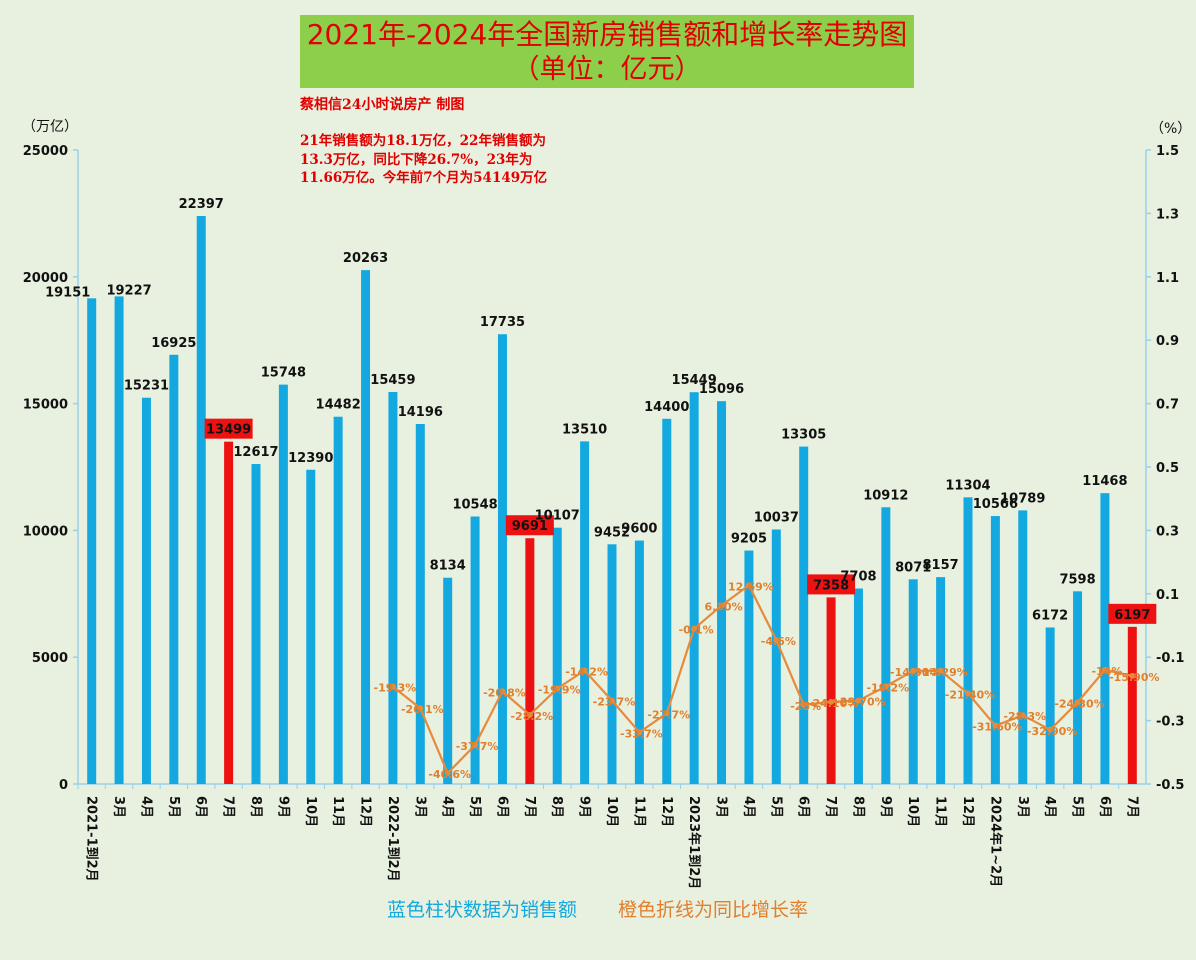 The image size is (1196, 960). What do you see at coordinates (173, 343) in the screenshot?
I see `bar-value-label: 16925` at bounding box center [173, 343].